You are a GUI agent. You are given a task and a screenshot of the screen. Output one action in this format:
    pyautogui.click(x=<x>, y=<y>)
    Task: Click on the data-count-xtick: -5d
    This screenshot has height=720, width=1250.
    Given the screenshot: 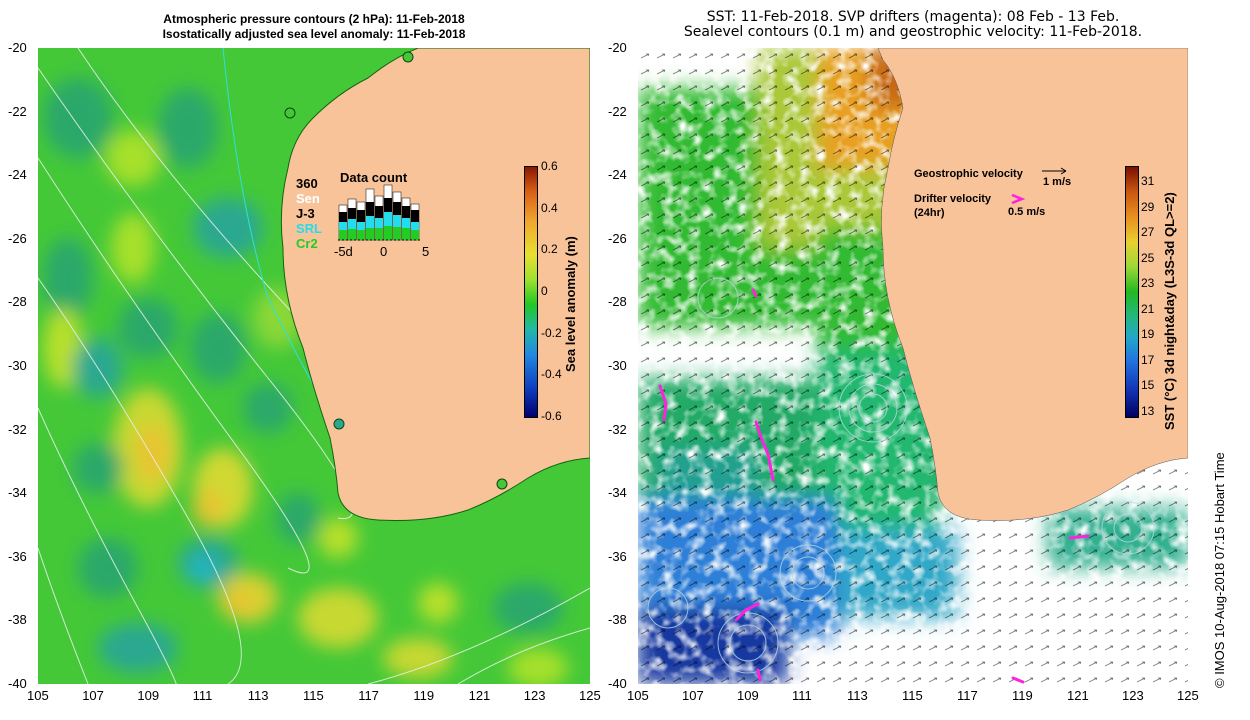 What is the action you would take?
    pyautogui.click(x=343, y=251)
    